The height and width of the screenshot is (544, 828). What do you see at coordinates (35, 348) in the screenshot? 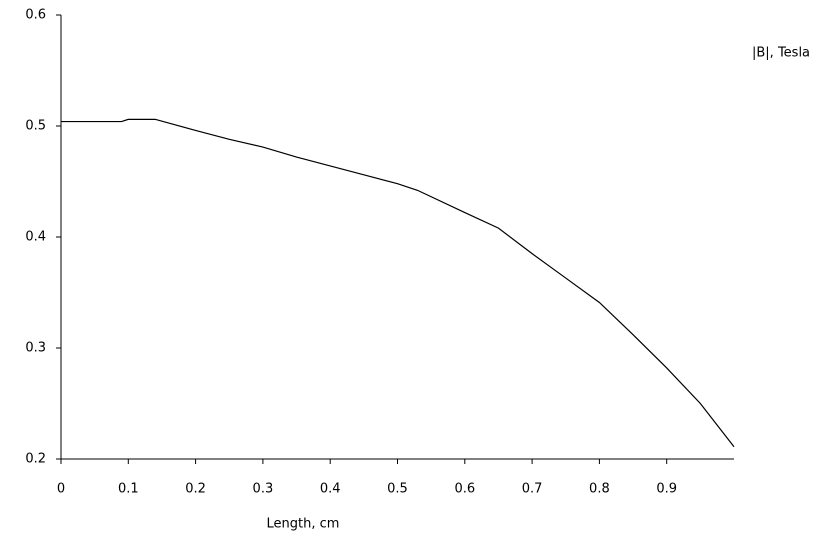
I see `y-tick-label: 0.3` at bounding box center [35, 348].